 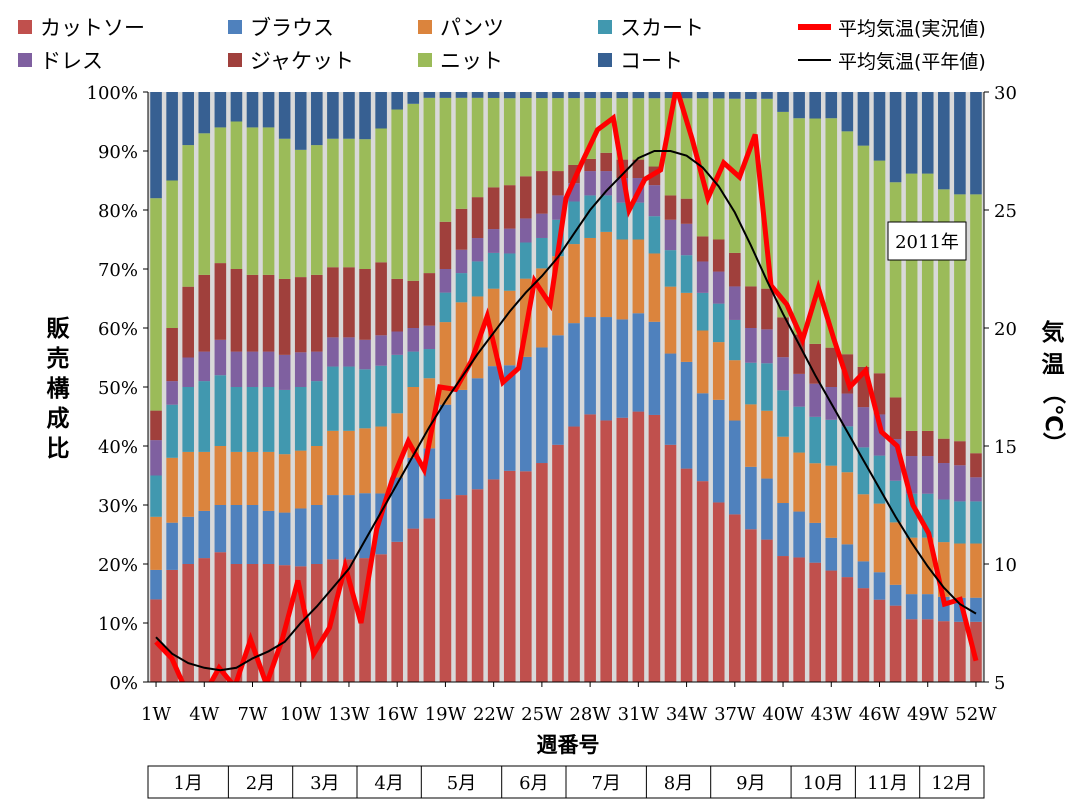 What do you see at coordinates (471, 61) in the screenshot?
I see `legend-label: ニット` at bounding box center [471, 61].